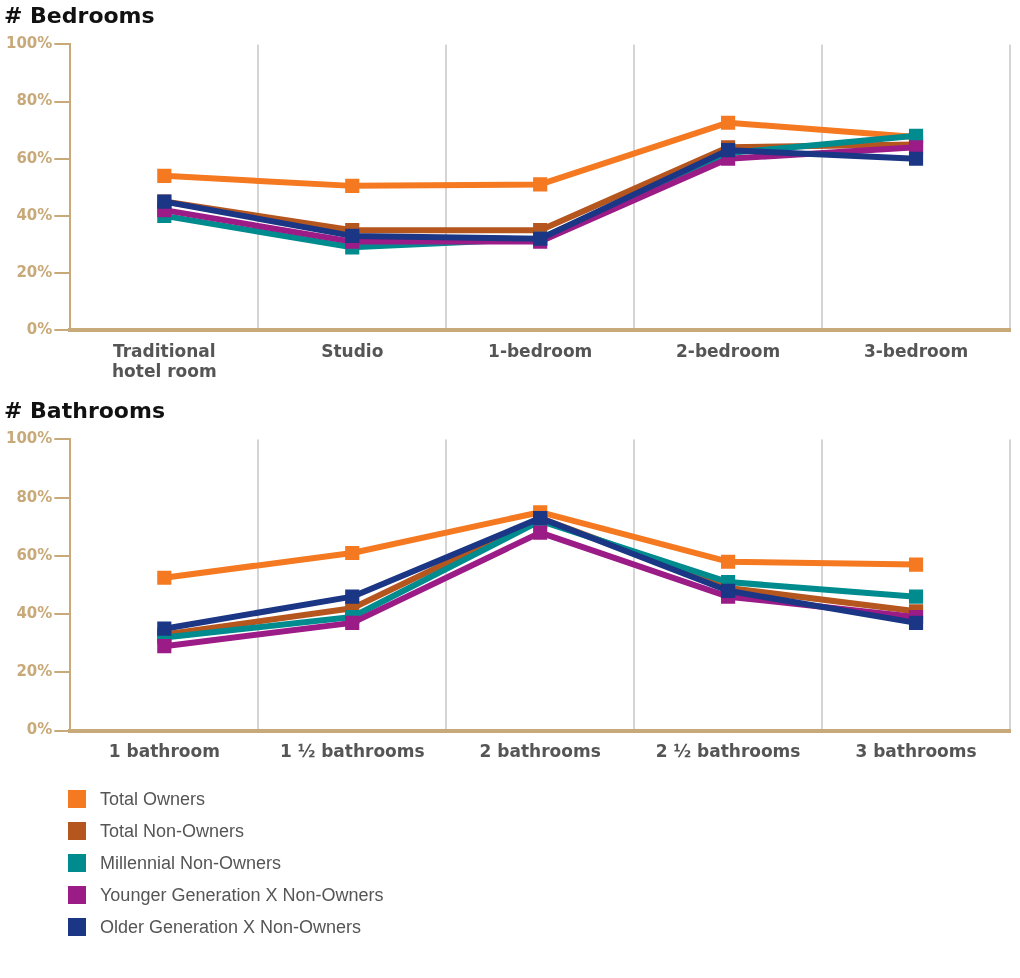 The height and width of the screenshot is (978, 1020). Describe the element at coordinates (728, 350) in the screenshot. I see `x-tick-label: 2-bedroom` at that location.